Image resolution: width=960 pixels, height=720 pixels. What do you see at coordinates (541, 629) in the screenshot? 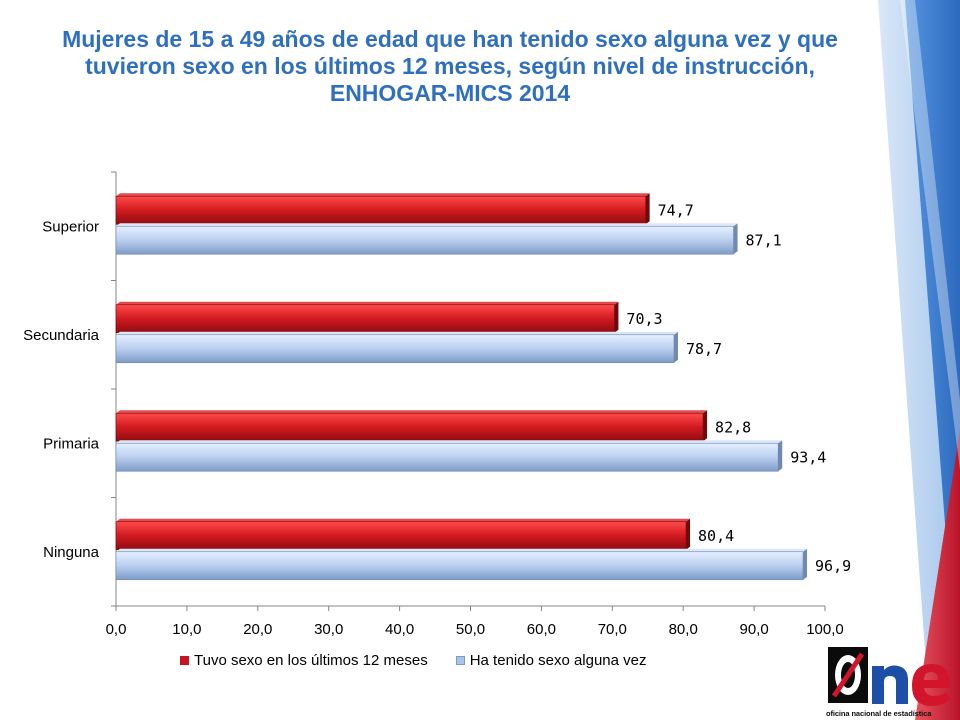
I see `x-tick-label: 60,0` at bounding box center [541, 629].